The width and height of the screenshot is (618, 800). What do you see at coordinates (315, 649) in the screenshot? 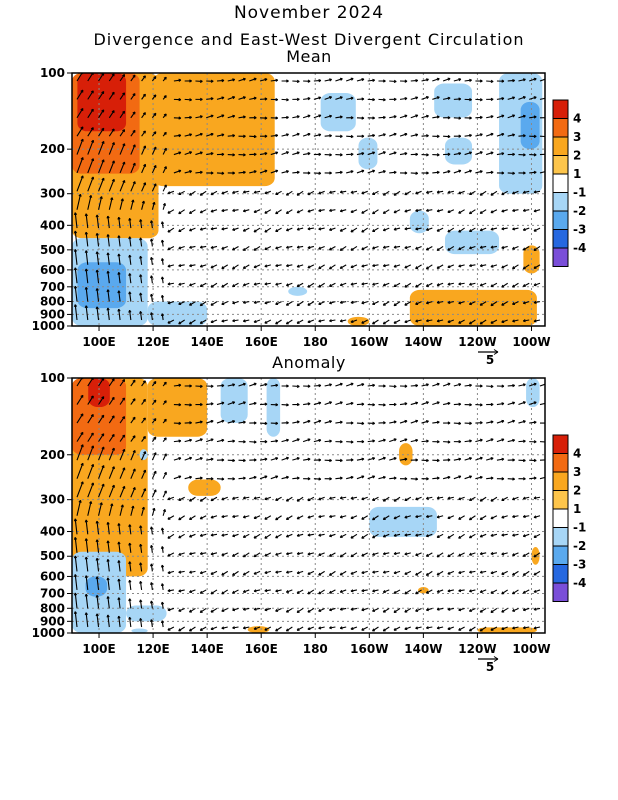
I see `x-tick-label: 180` at bounding box center [315, 649].